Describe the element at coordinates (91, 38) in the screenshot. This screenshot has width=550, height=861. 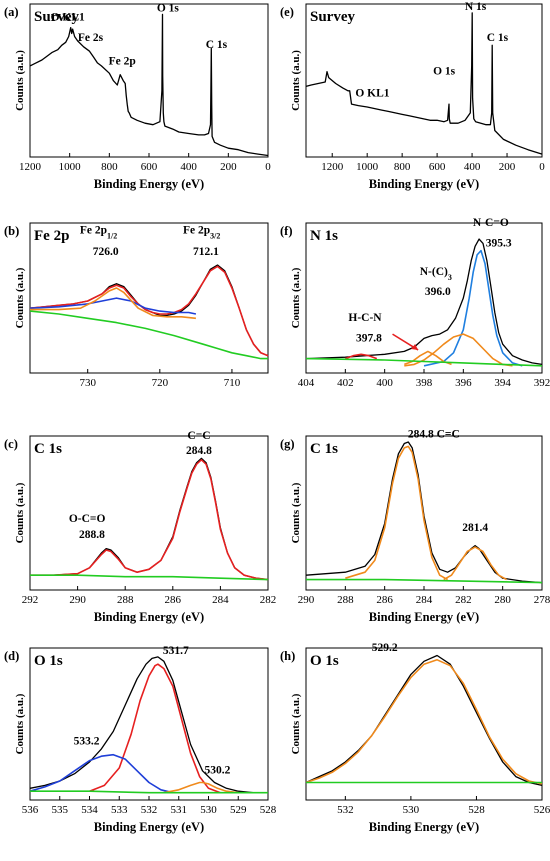
I see `peak-annotation: Fe 2s` at that location.